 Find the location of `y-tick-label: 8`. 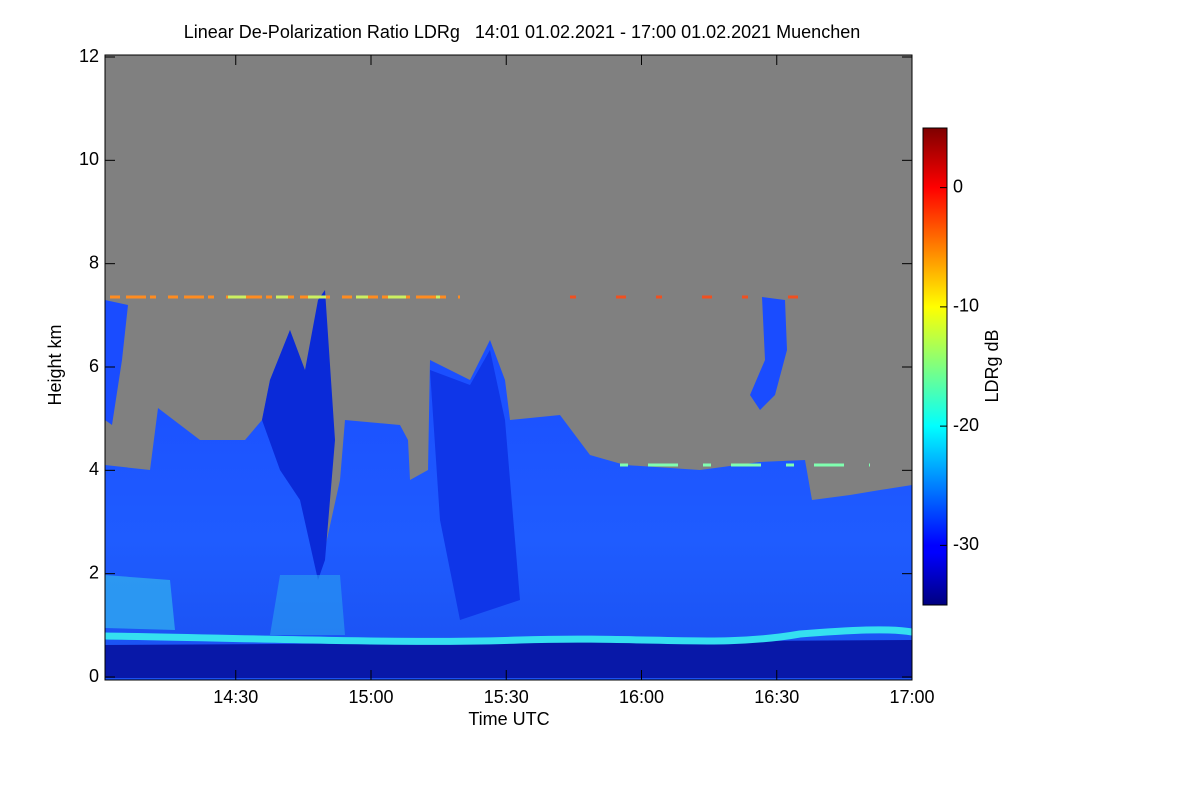

y-tick-label: 8 is located at coordinates (94, 262).